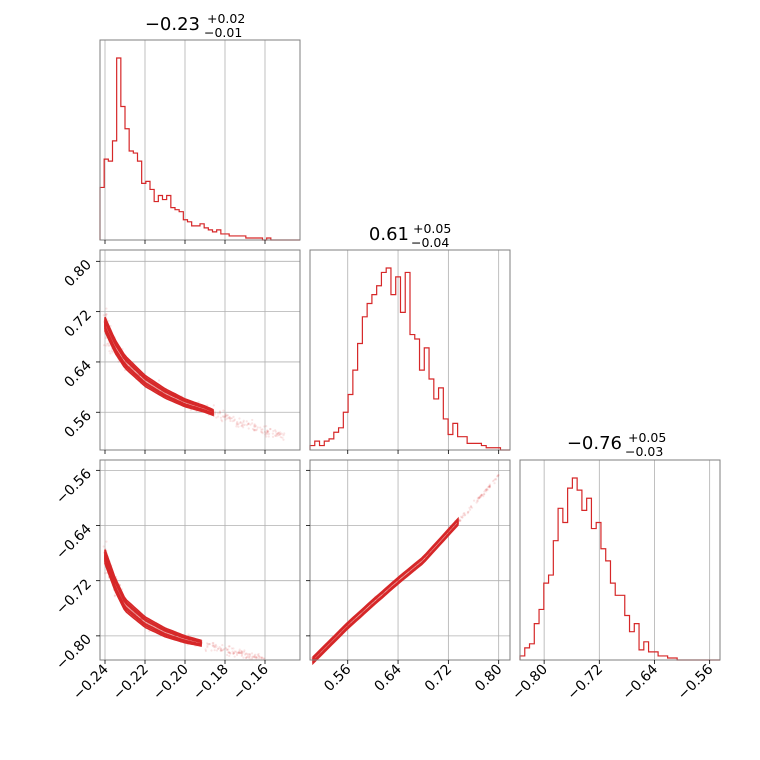 The width and height of the screenshot is (760, 760). I want to click on y-tick-label: 0.80, so click(77, 273).